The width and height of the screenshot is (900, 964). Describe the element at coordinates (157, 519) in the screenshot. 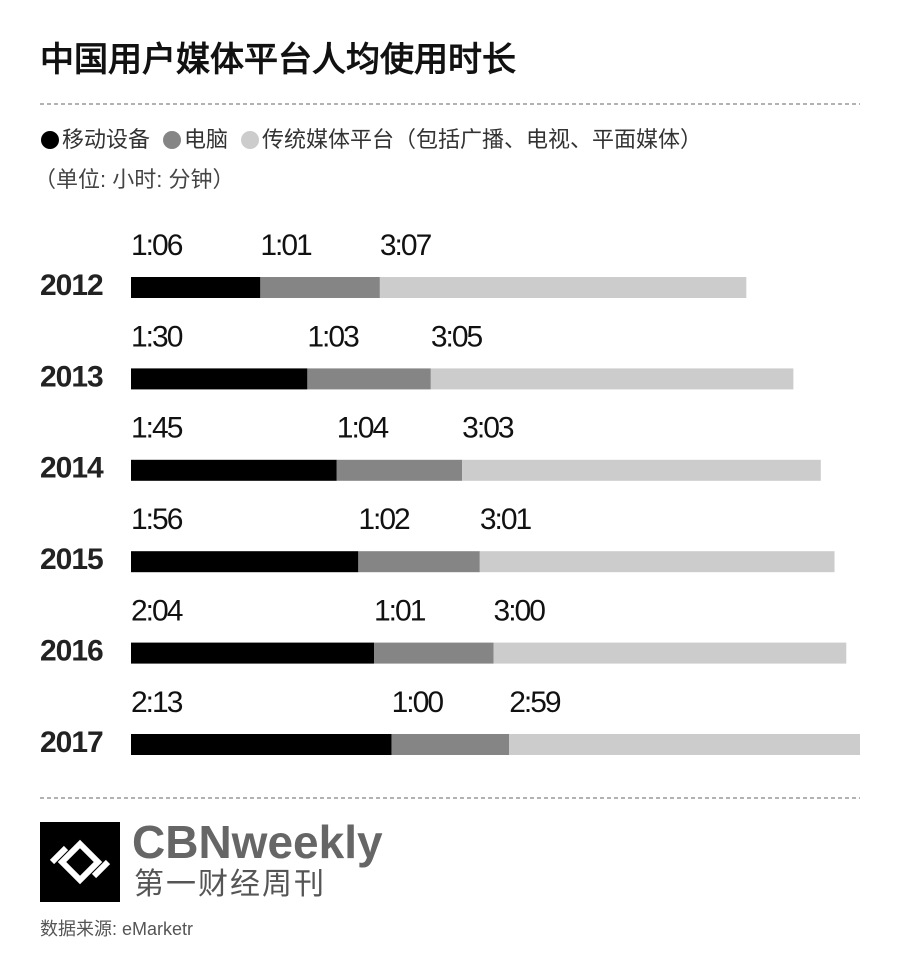

I see `value-label: 1:56` at that location.